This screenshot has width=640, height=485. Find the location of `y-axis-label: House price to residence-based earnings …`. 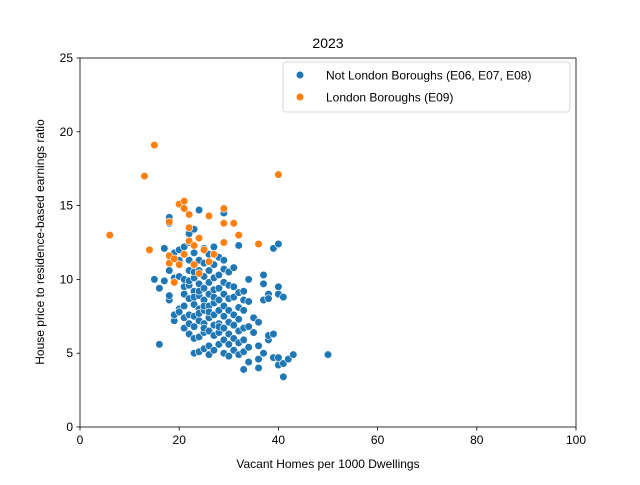

y-axis-label: House price to residence-based earnings … is located at coordinates (40, 242).